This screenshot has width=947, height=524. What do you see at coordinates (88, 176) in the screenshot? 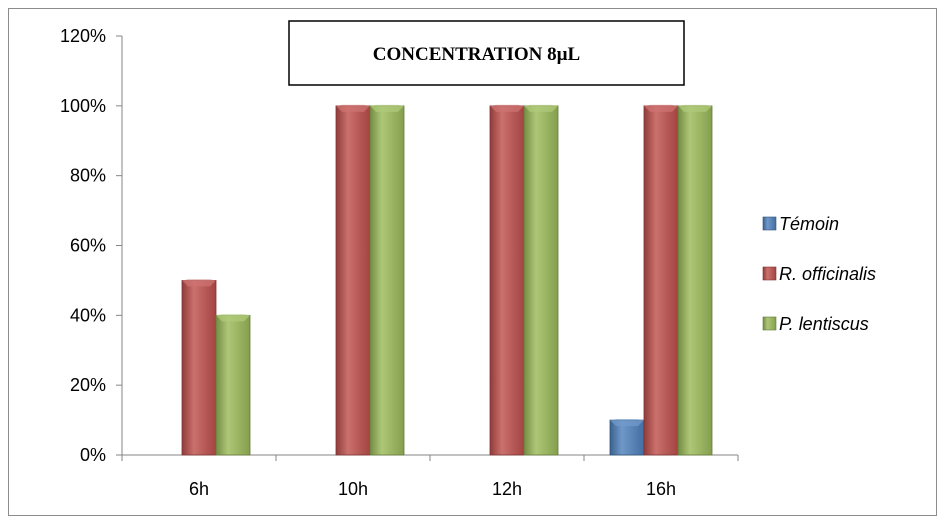
I see `y-tick-label: 80%` at bounding box center [88, 176].